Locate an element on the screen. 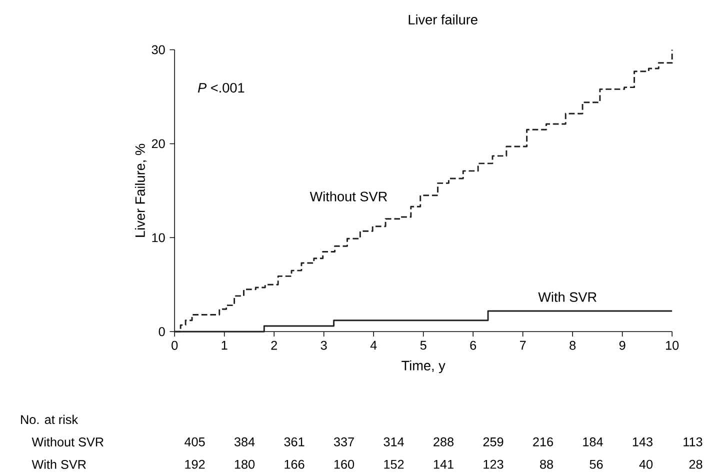 Image resolution: width=707 pixels, height=474 pixels. x-tick-label: 1 is located at coordinates (225, 345).